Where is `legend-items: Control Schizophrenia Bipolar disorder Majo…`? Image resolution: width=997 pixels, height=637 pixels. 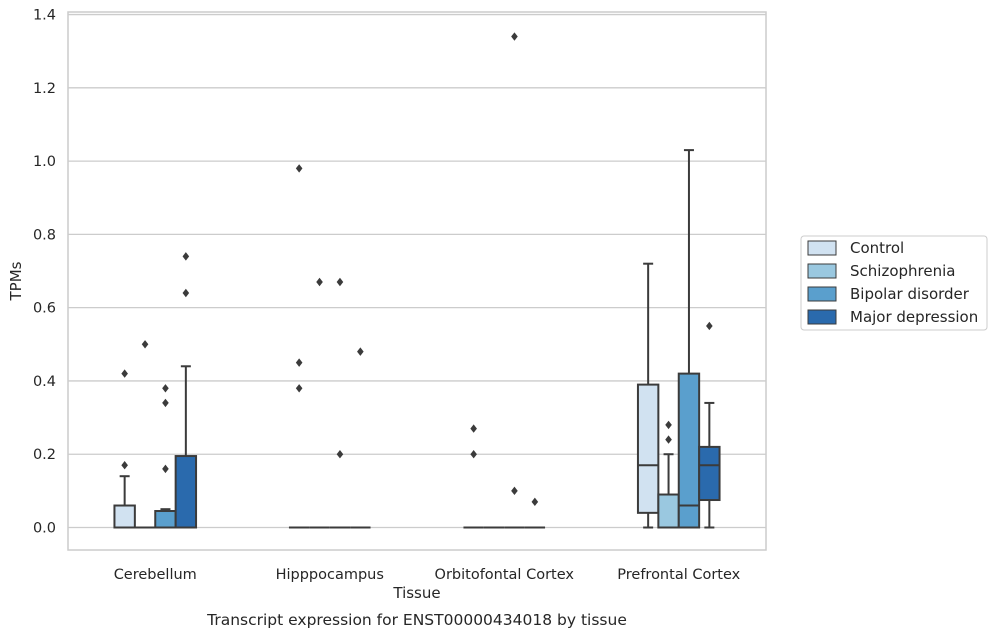 legend-items: Control Schizophrenia Bipolar disorder Majo… is located at coordinates (892, 282).